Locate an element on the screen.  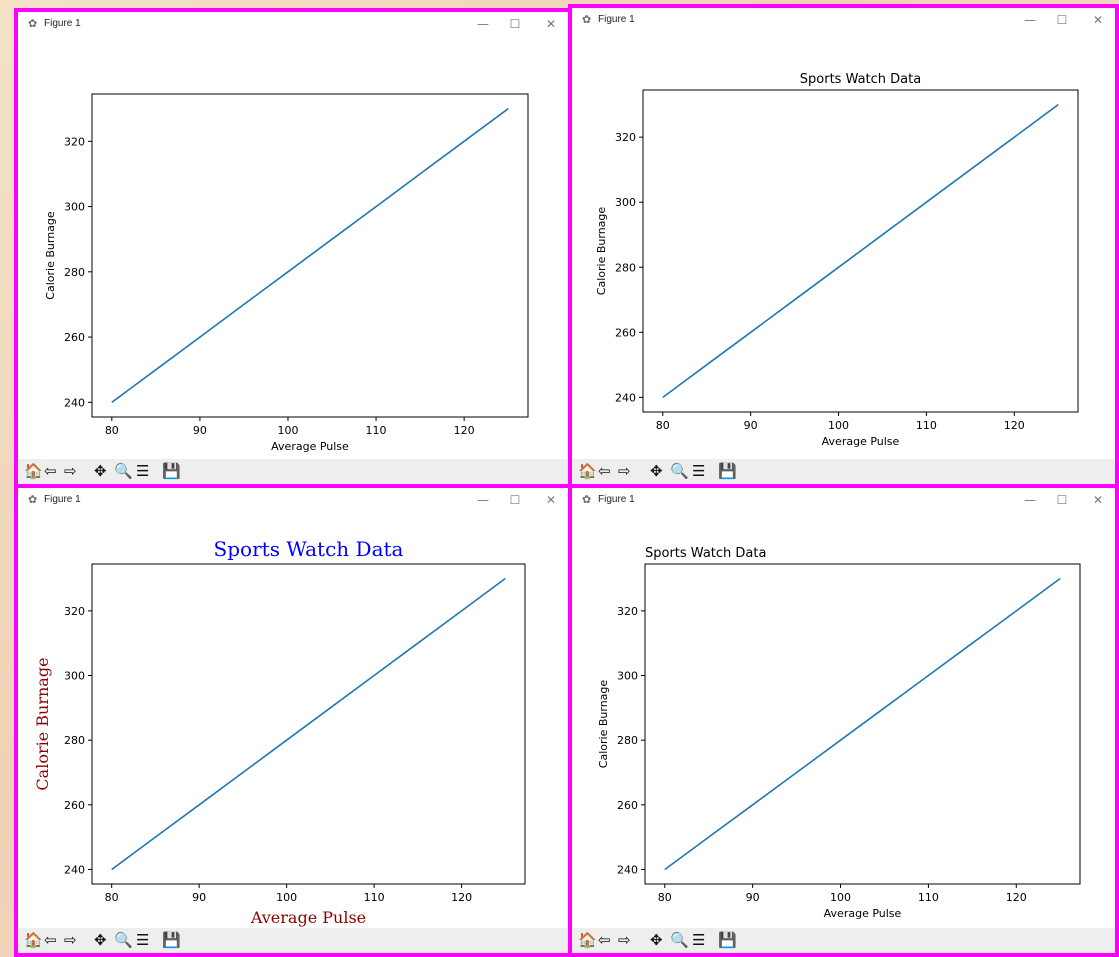
chart-title: Sports Watch Data is located at coordinates (309, 549).